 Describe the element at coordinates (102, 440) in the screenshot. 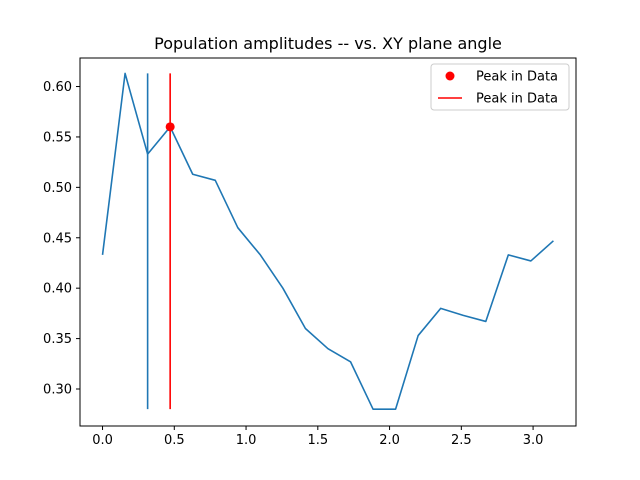

I see `x-tick-label: 0.0` at that location.